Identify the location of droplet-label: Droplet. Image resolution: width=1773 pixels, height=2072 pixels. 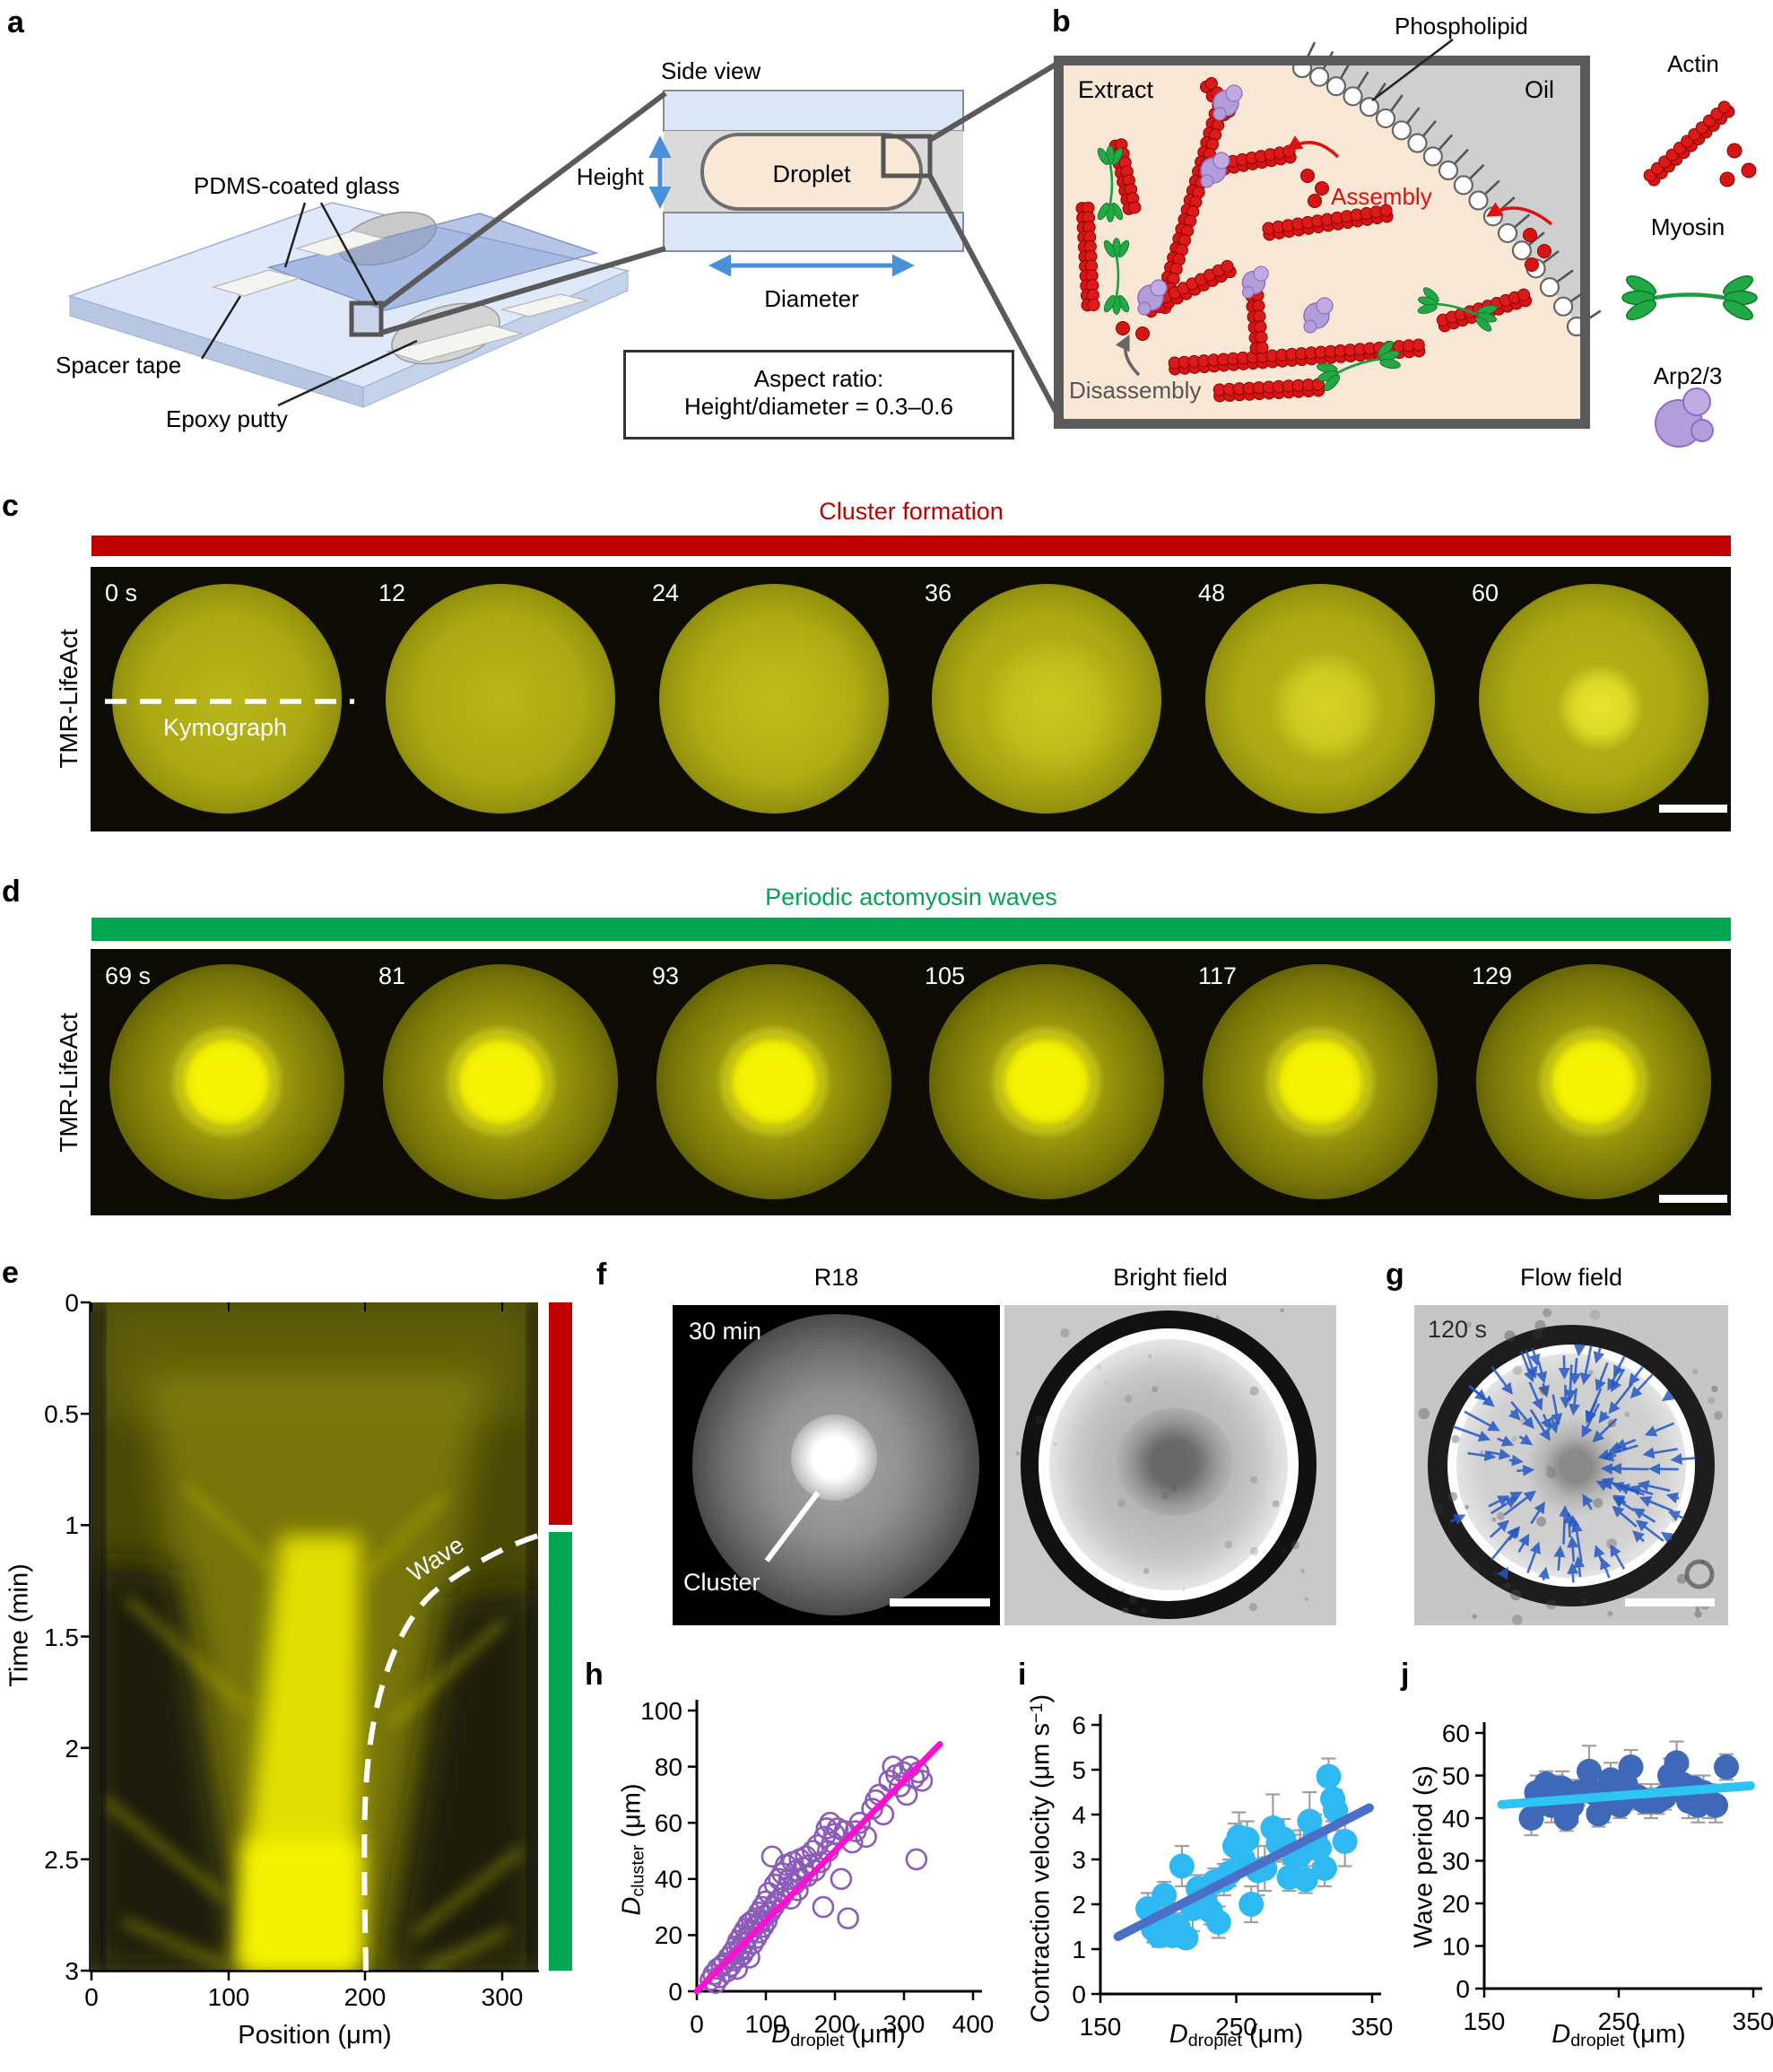
(811, 174).